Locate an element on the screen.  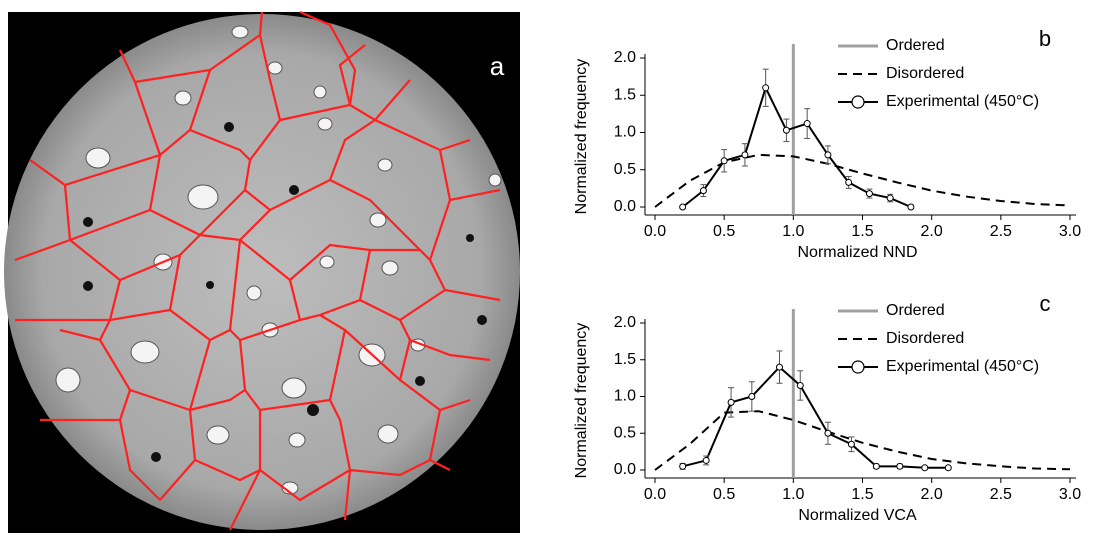
panel-label: b is located at coordinates (1045, 38).